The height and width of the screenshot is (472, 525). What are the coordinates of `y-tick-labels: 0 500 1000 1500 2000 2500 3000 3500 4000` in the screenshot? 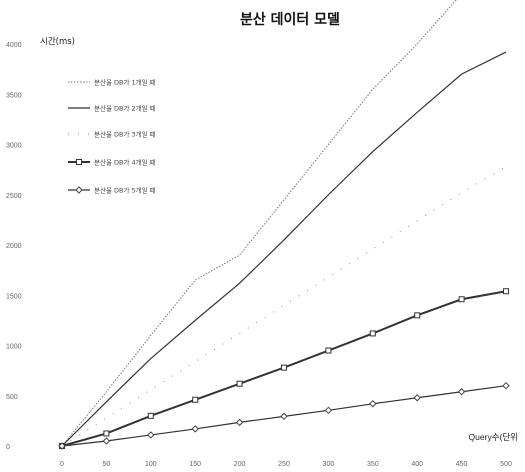 It's located at (14, 246).